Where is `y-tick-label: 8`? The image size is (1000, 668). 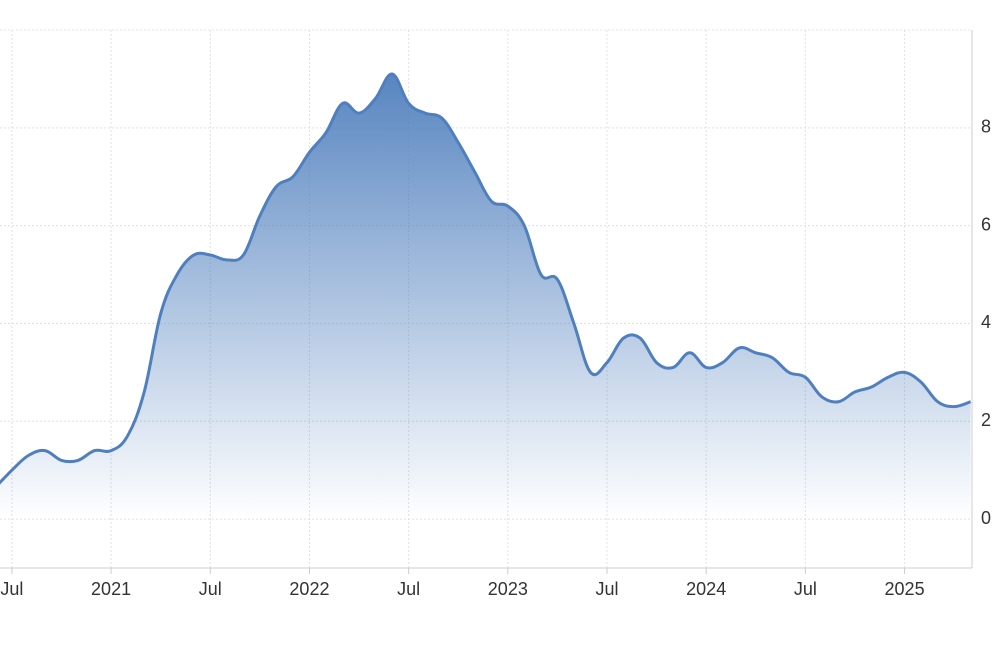 y-tick-label: 8 is located at coordinates (986, 127).